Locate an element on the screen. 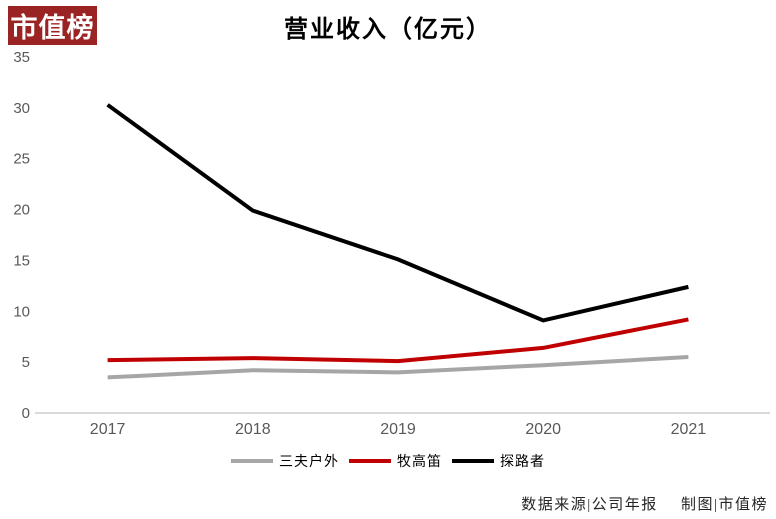  legend-label-sanfu: 三夫户外 is located at coordinates (309, 462).